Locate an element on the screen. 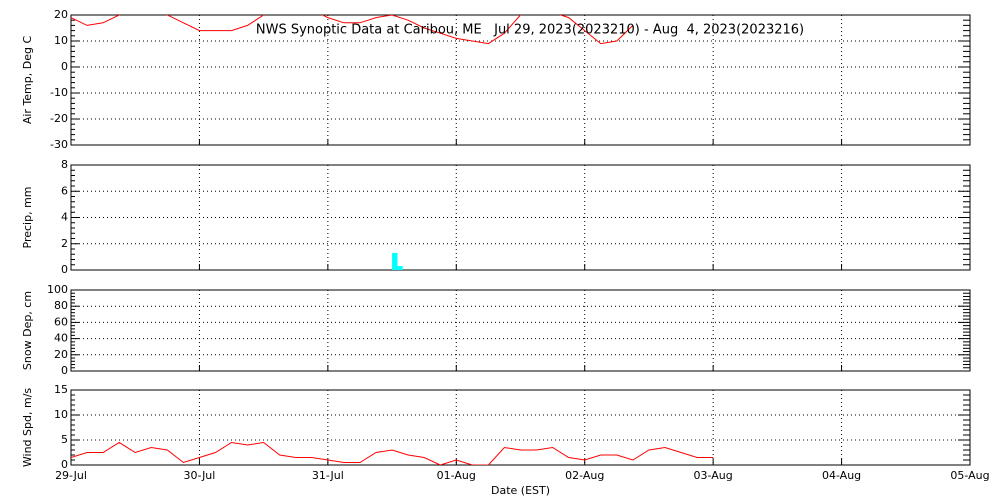 The image size is (1000, 500). x-tick-label: 29-Jul is located at coordinates (71, 475).